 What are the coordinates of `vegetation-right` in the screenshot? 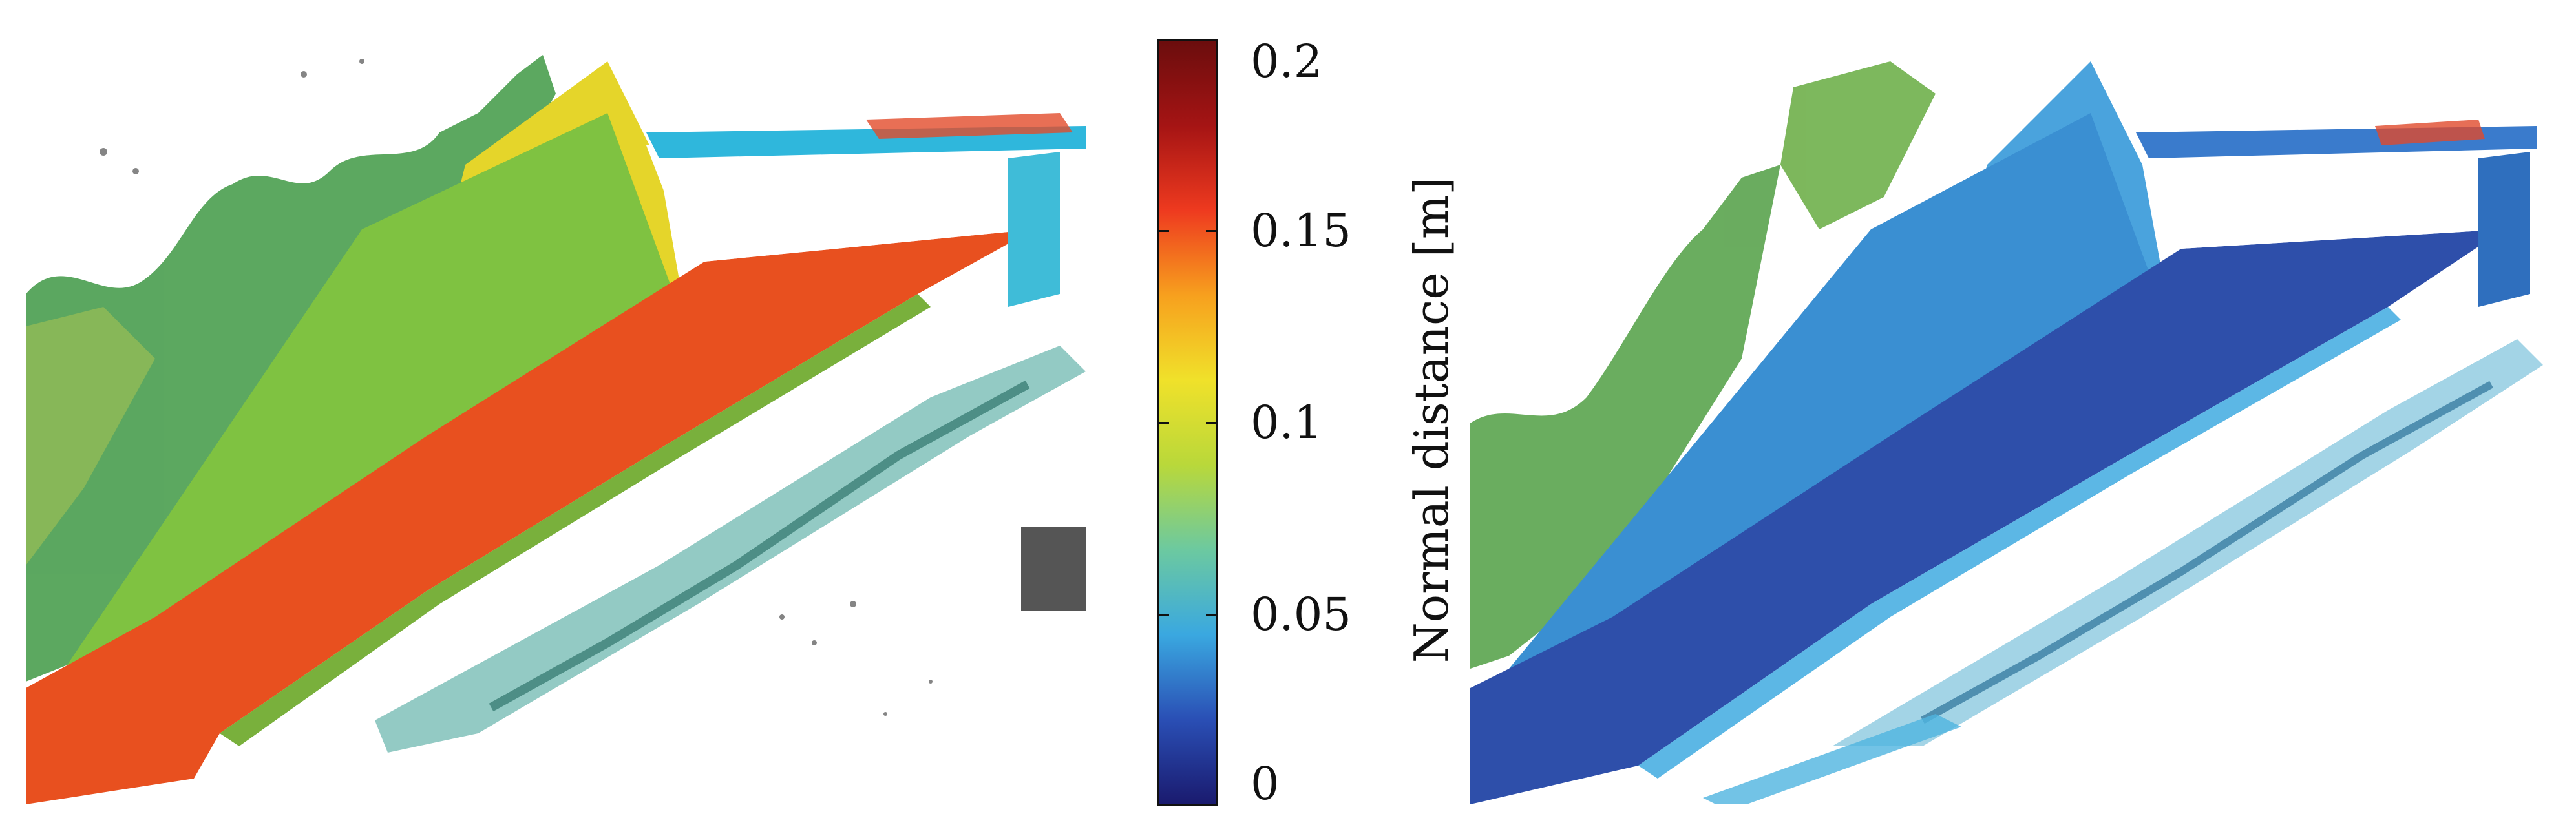 It's located at (1703, 365).